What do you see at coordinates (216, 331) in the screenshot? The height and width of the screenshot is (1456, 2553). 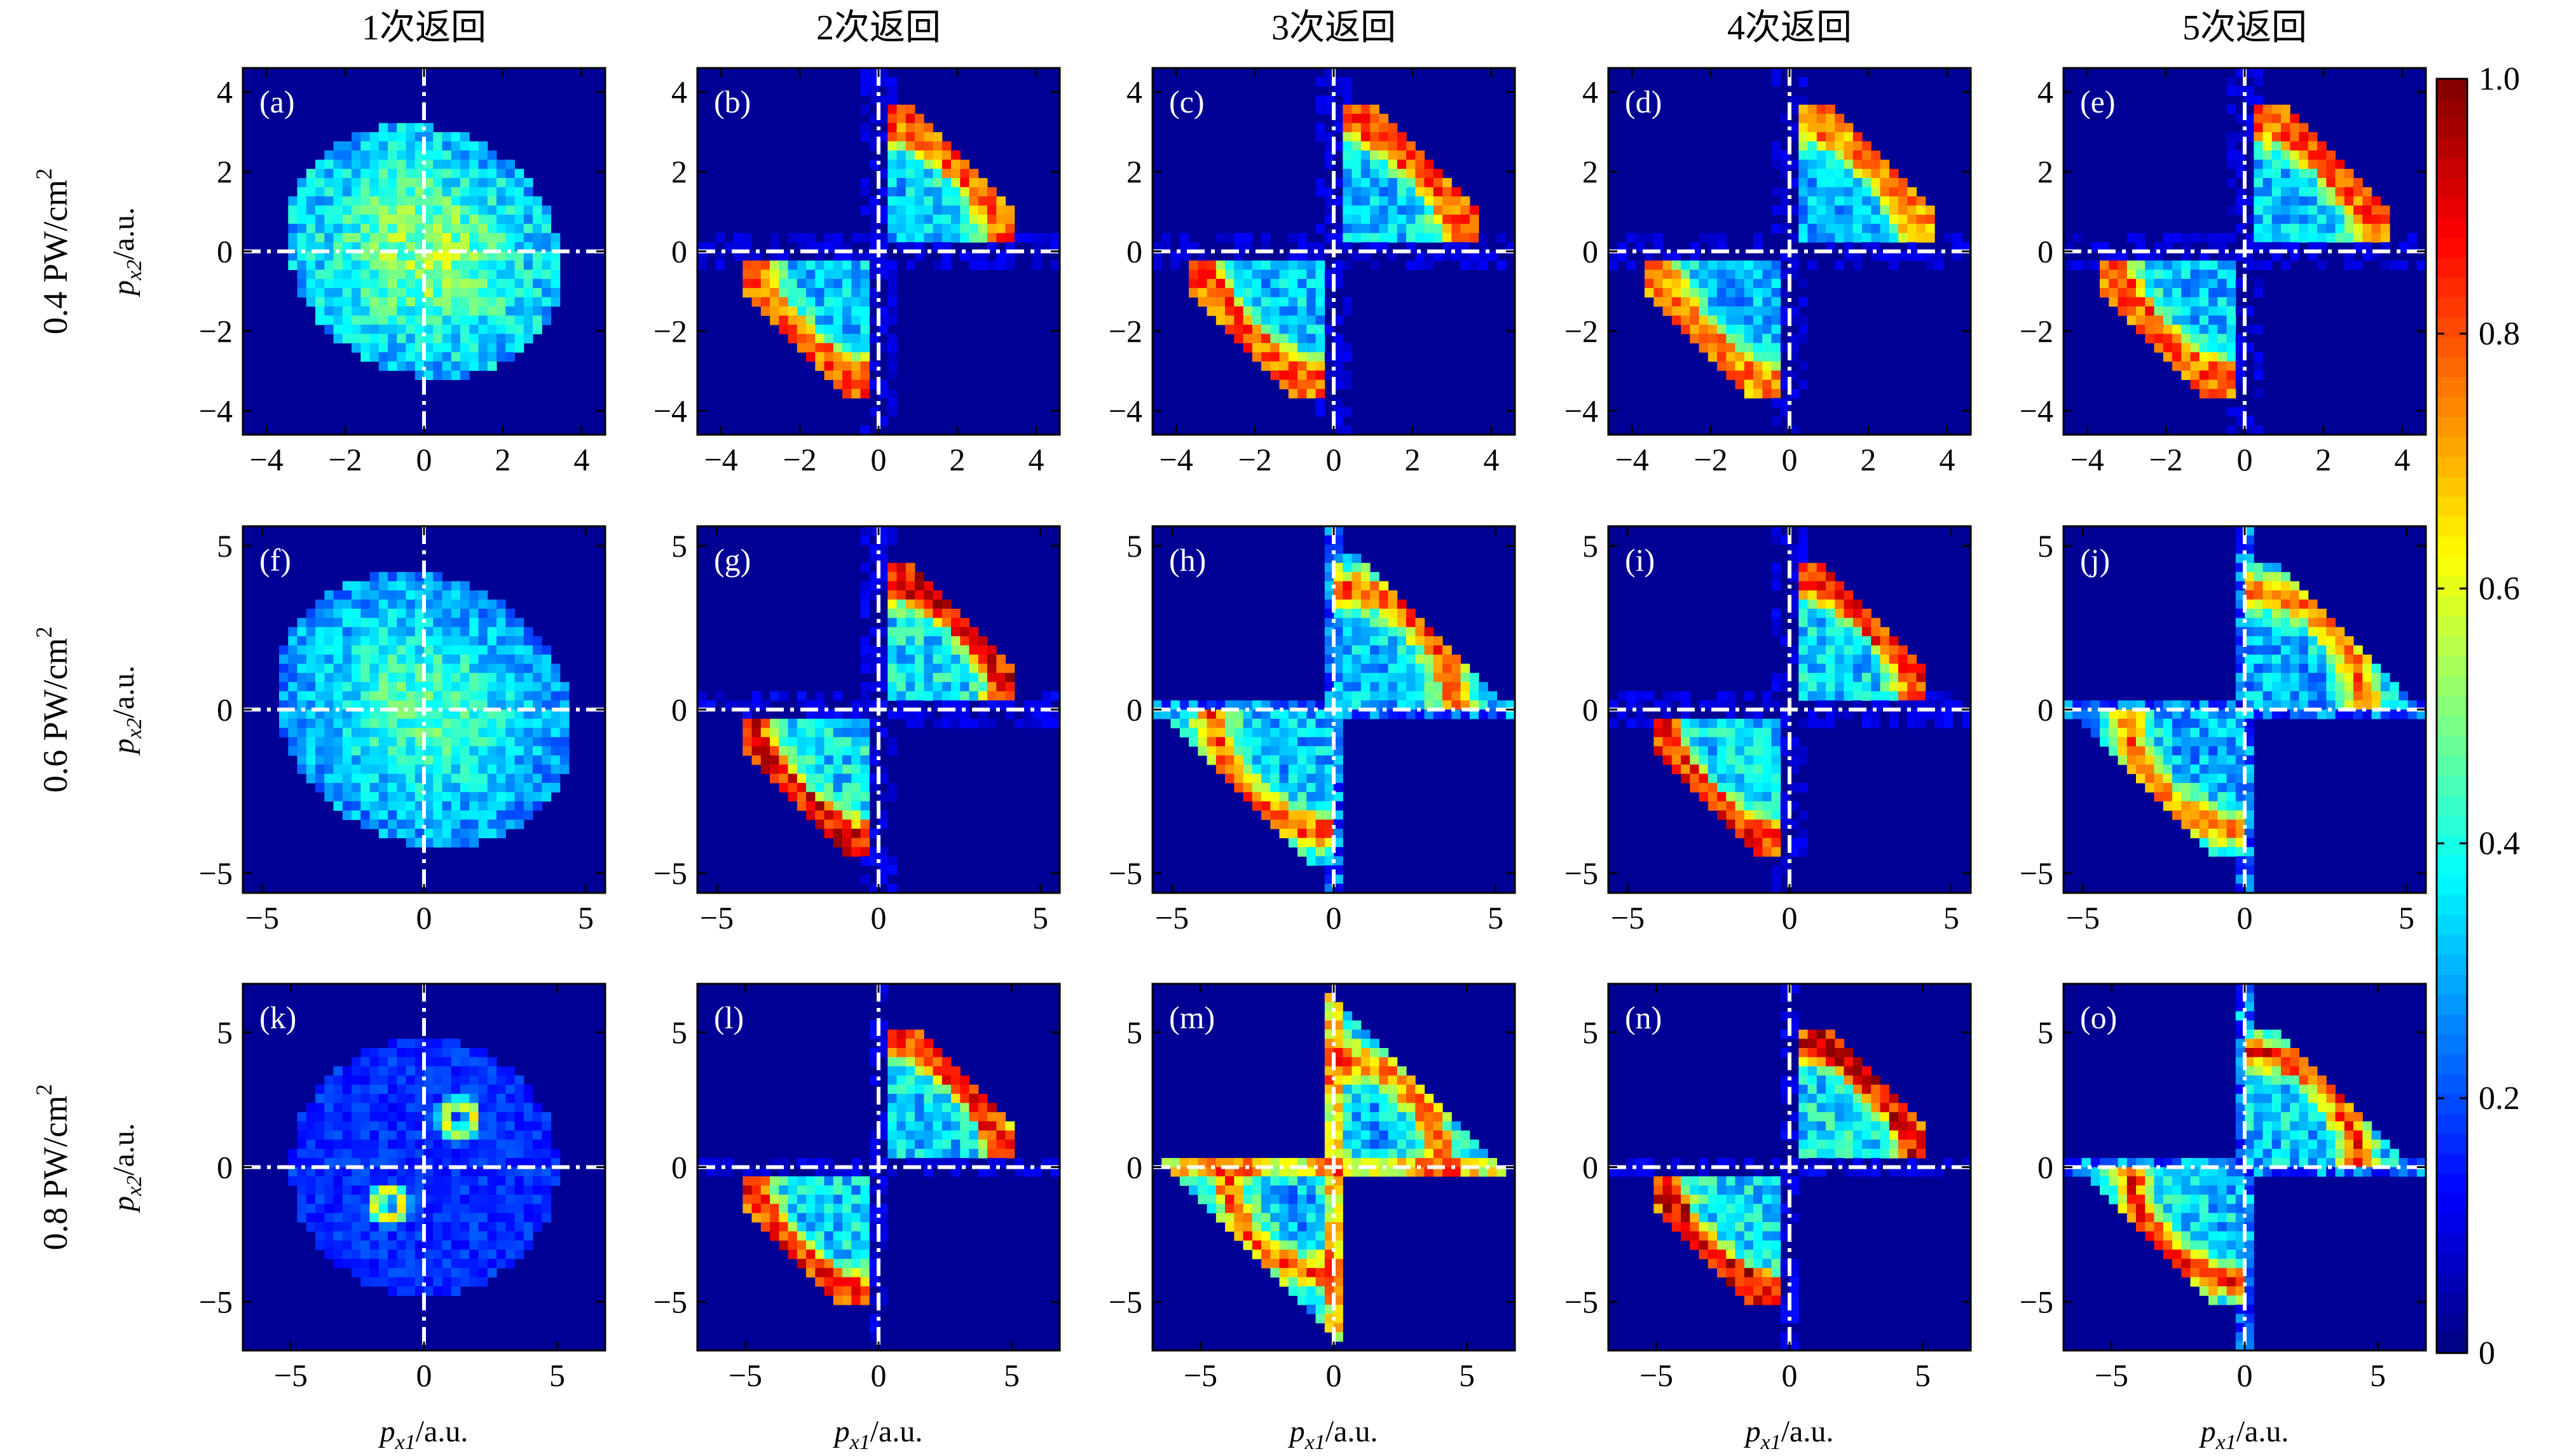 I see `y-tick-label: −2` at bounding box center [216, 331].